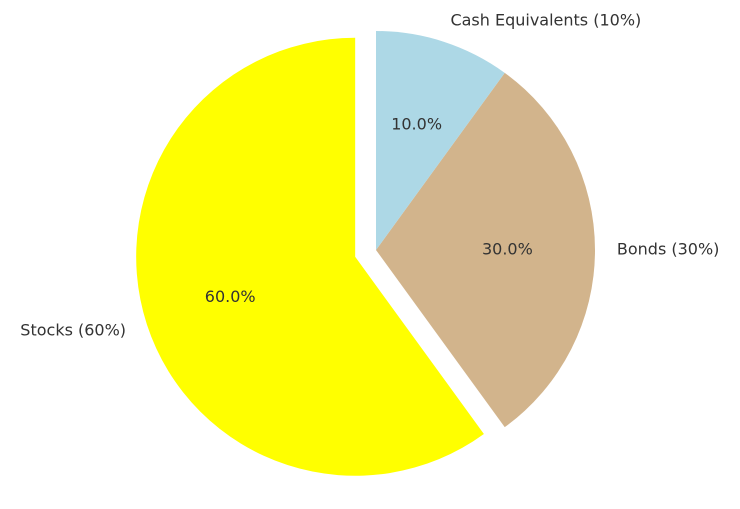 This screenshot has height=509, width=740. I want to click on slice-label: Bonds (30%), so click(668, 249).